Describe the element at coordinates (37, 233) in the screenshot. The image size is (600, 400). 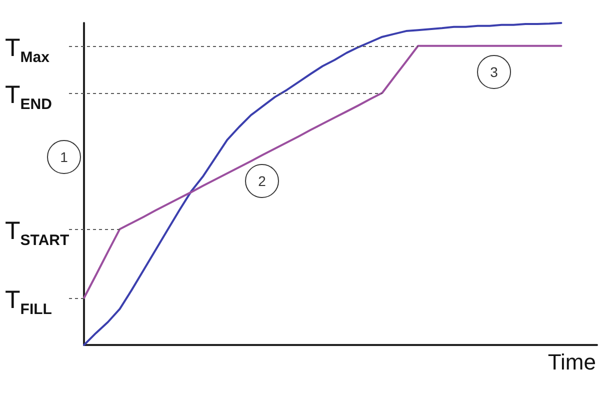
I see `ref-line-label: T$_{START}$` at that location.